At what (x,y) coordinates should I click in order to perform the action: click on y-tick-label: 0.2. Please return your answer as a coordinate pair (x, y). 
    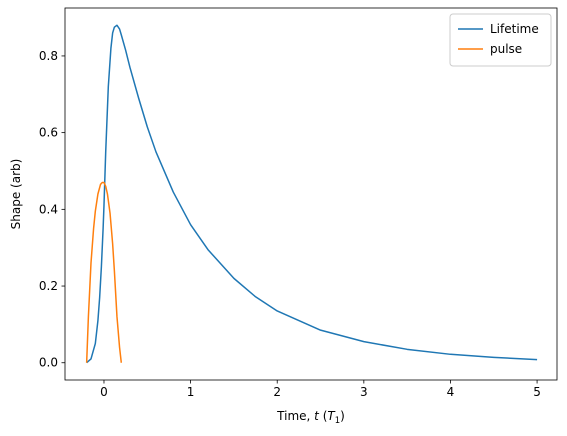
    Looking at the image, I should click on (48, 286).